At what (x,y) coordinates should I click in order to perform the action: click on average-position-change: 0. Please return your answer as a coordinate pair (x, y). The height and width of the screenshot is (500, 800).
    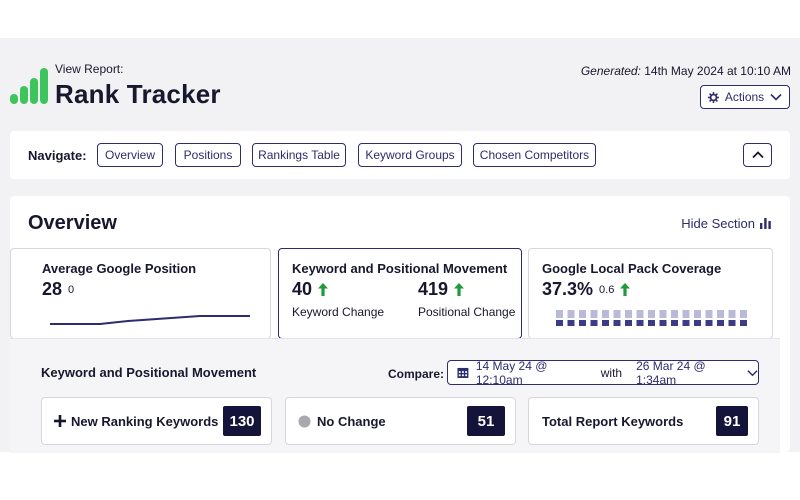
    Looking at the image, I should click on (71, 289).